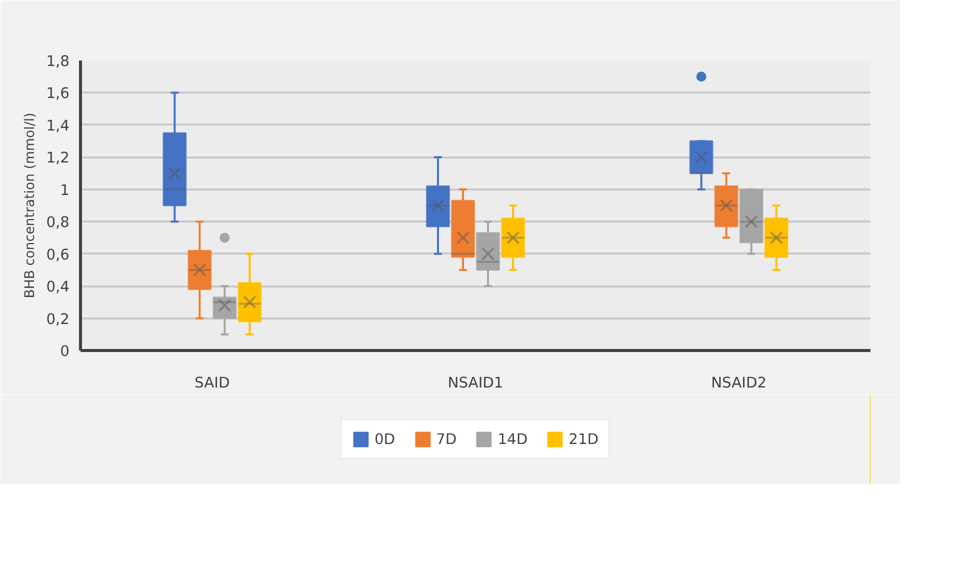 Image resolution: width=955 pixels, height=579 pixels. What do you see at coordinates (58, 158) in the screenshot?
I see `y-tick-label: 1,2` at bounding box center [58, 158].